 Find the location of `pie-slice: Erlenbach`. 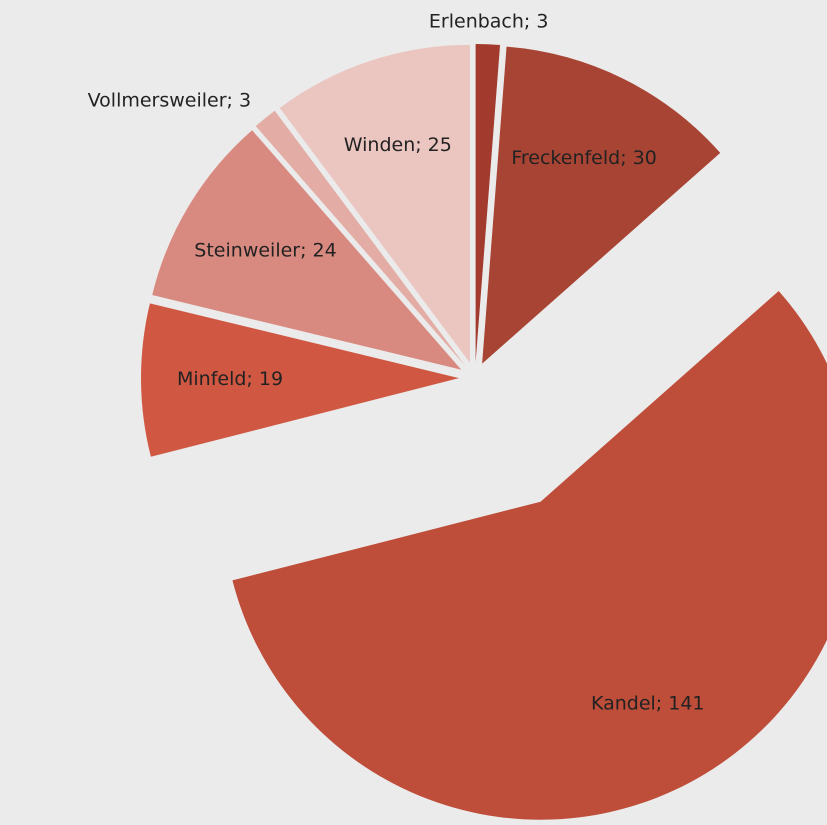

pie-slice: Erlenbach is located at coordinates (488, 203).